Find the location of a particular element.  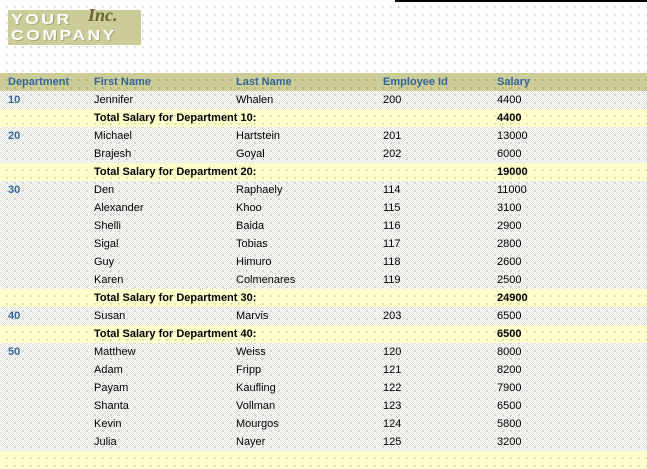

cell-department: 20 is located at coordinates (14, 136).